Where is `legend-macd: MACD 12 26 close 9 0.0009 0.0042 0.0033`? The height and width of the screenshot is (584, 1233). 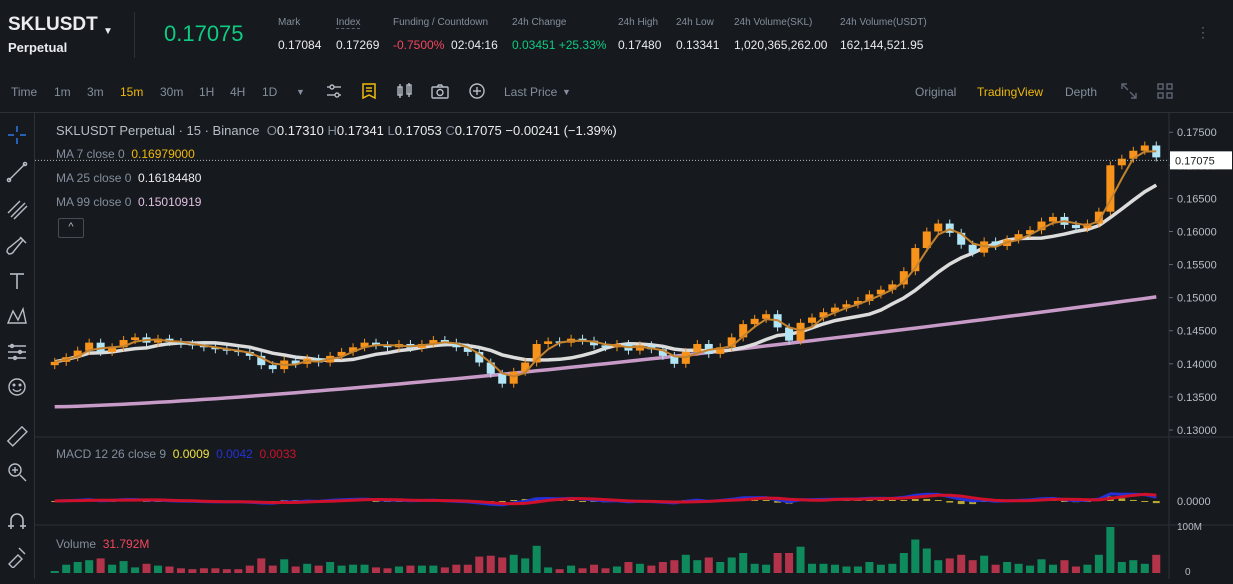
legend-macd: MACD 12 26 close 9 0.0009 0.0042 0.0033 is located at coordinates (176, 454).